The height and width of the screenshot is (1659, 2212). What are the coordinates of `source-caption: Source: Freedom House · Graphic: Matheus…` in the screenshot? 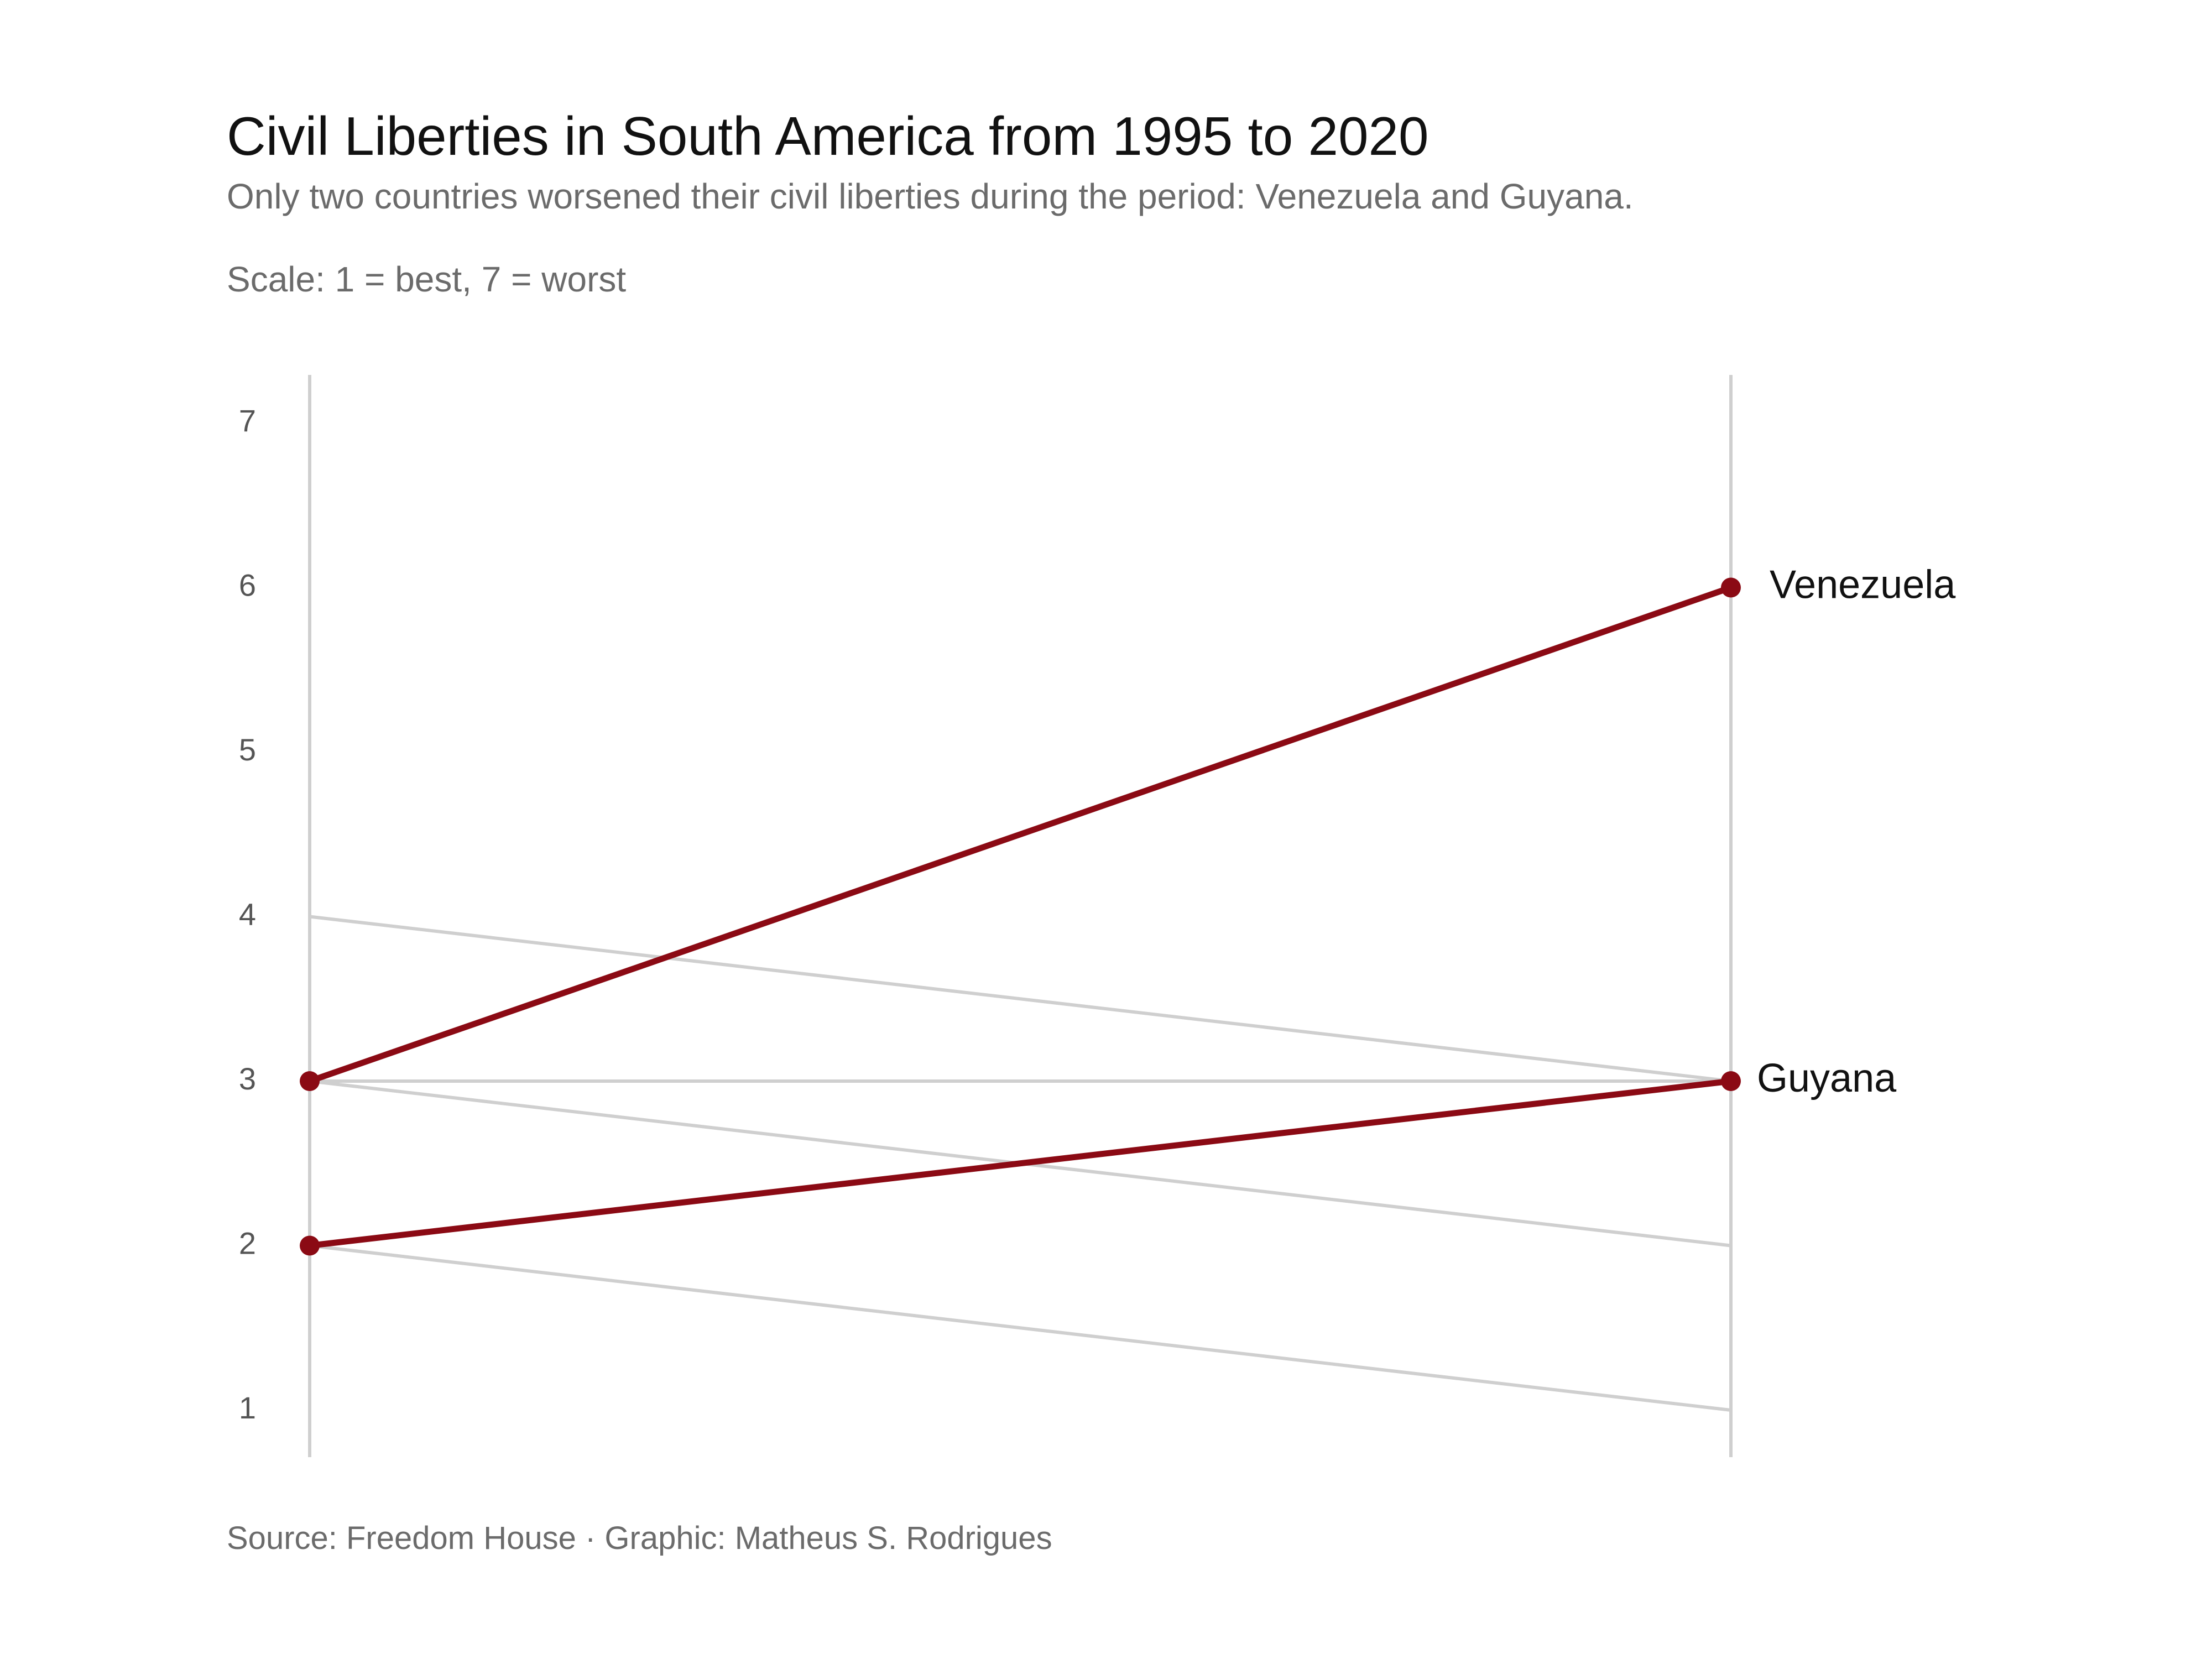 It's located at (640, 1538).